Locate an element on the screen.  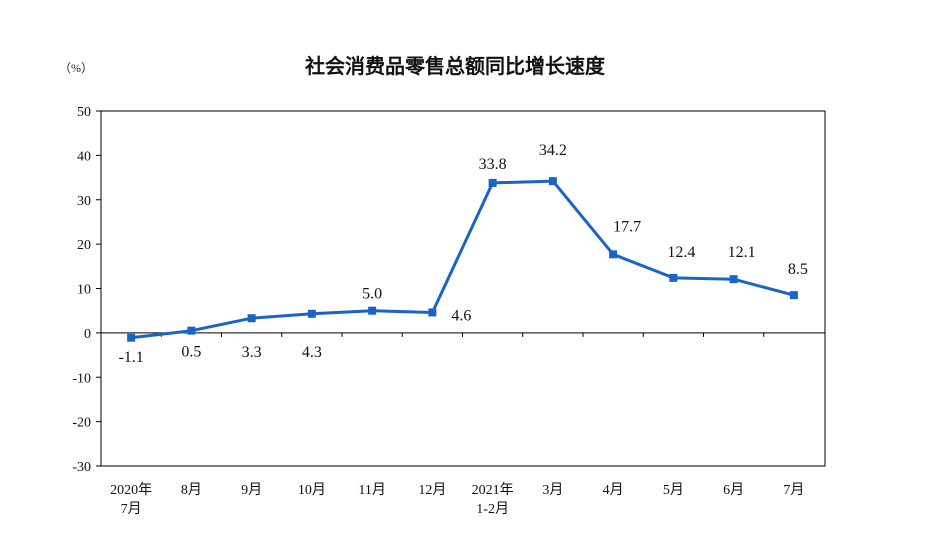
data-label: 12.1 is located at coordinates (742, 252).